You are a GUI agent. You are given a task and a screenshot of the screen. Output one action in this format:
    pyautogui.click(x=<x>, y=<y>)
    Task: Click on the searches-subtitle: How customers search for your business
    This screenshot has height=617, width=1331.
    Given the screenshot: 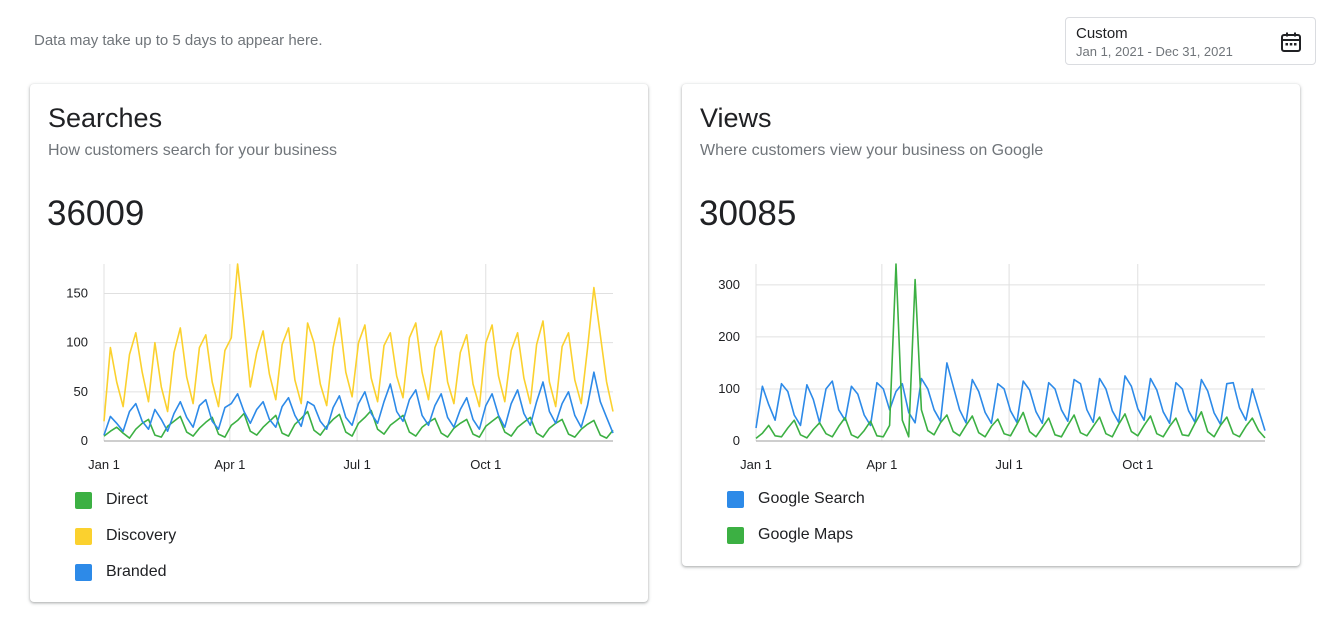 What is the action you would take?
    pyautogui.click(x=192, y=150)
    